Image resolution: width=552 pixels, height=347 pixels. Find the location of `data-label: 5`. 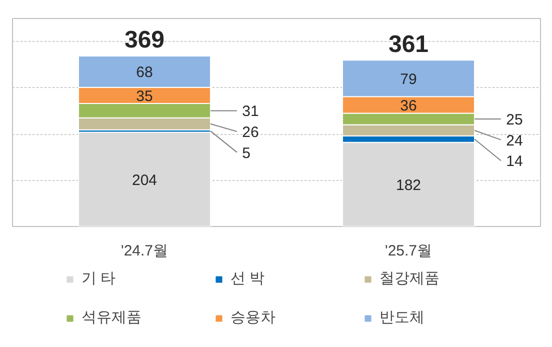

data-label: 5 is located at coordinates (246, 153).